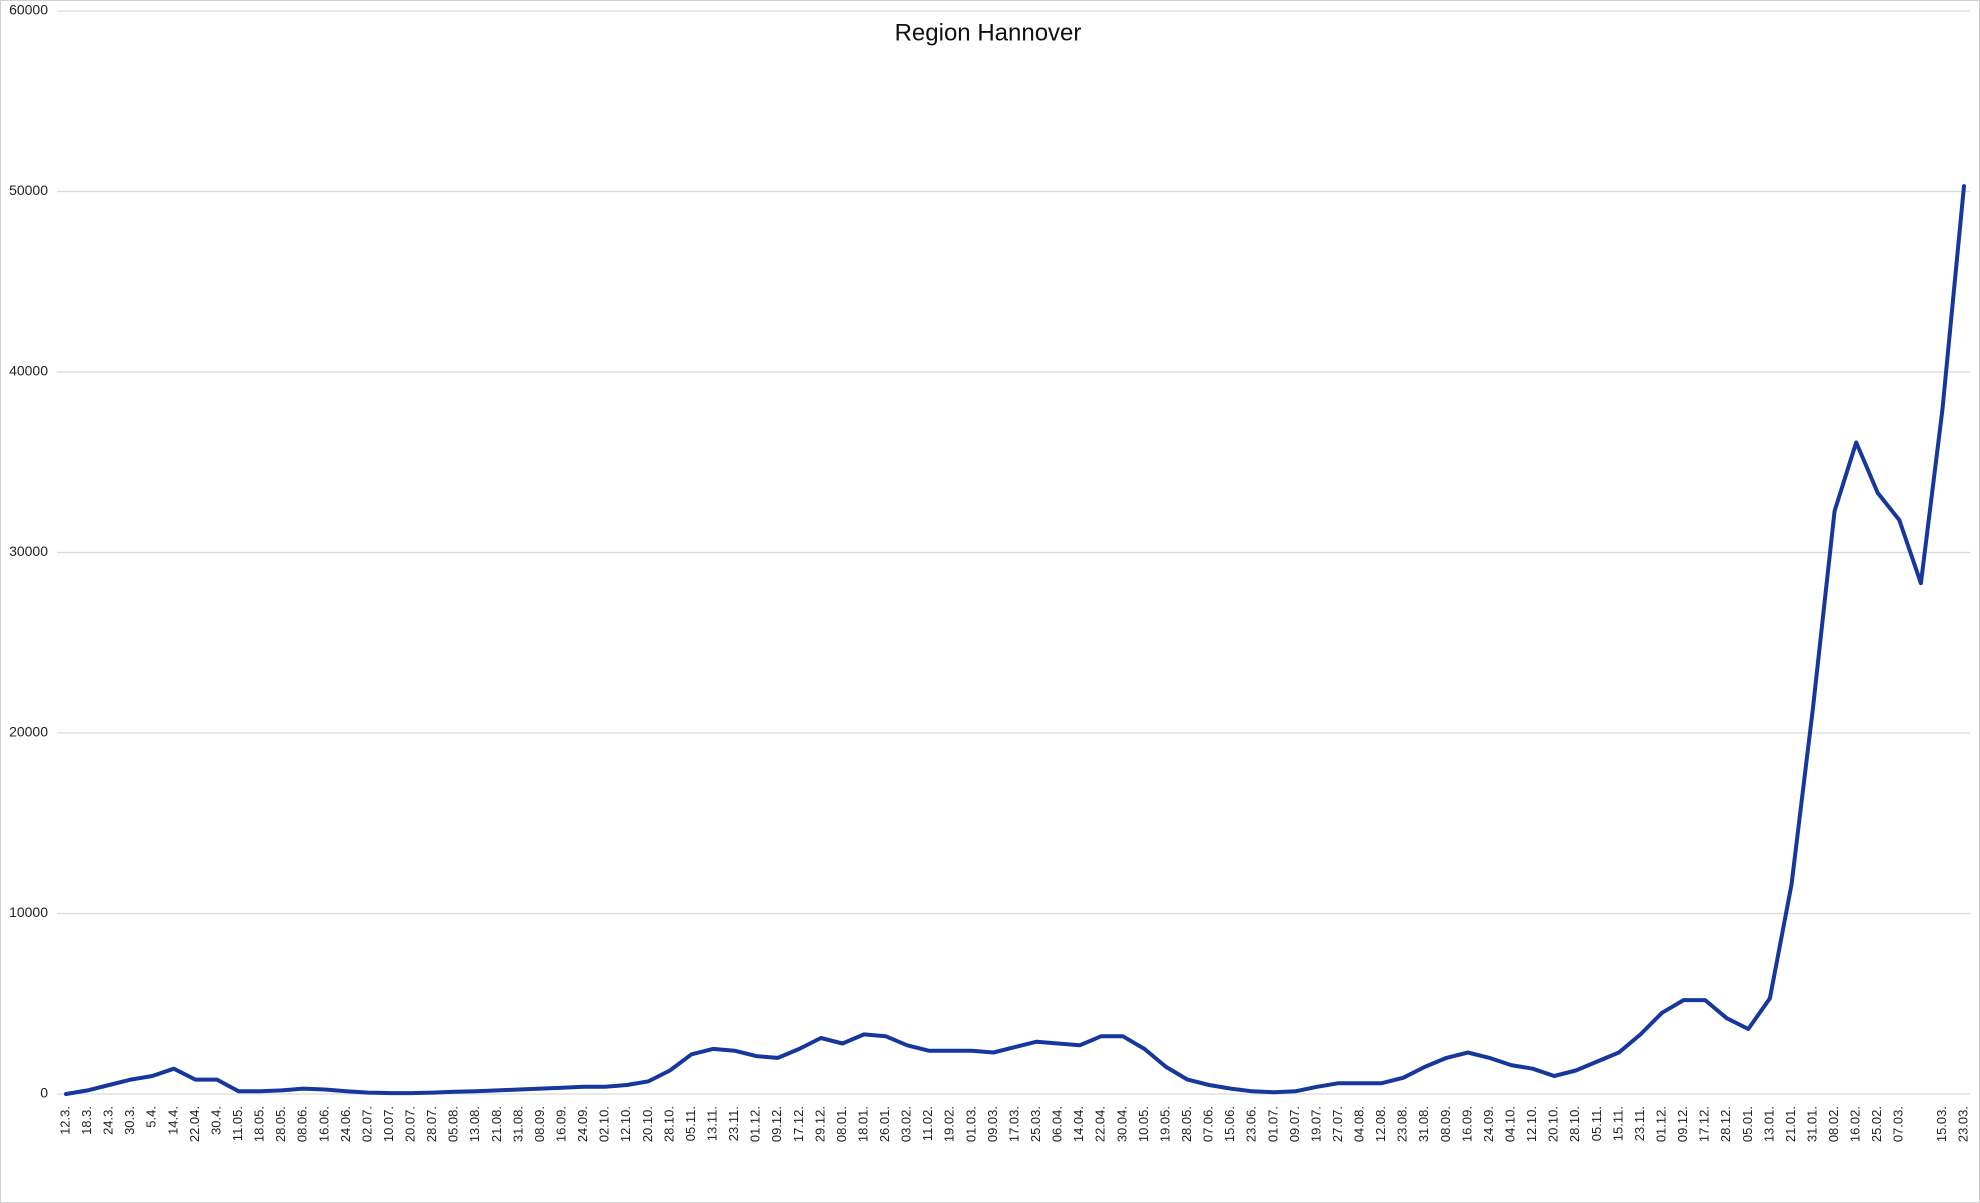  Describe the element at coordinates (453, 1124) in the screenshot. I see `x-tick-label: 05.08.` at that location.